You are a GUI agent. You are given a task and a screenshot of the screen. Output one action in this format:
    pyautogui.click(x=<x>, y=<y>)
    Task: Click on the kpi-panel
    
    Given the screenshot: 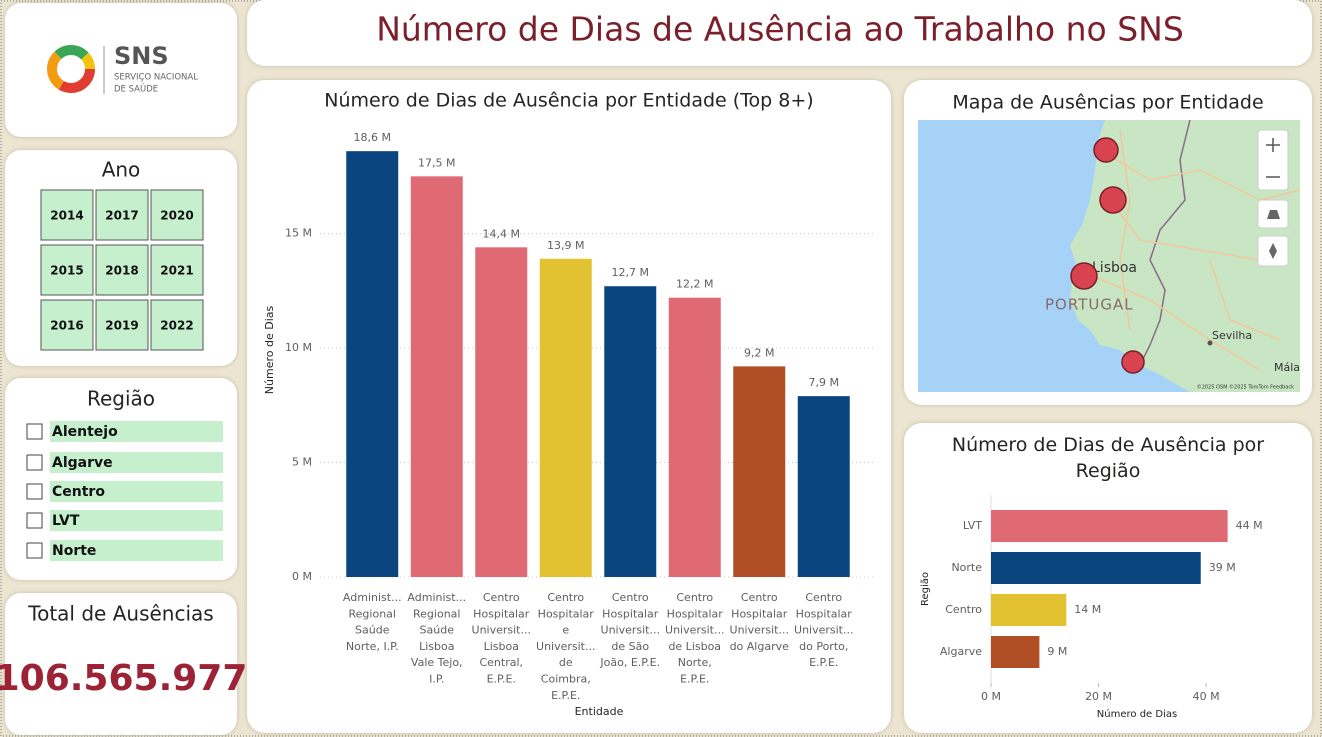 What is the action you would take?
    pyautogui.click(x=121, y=664)
    